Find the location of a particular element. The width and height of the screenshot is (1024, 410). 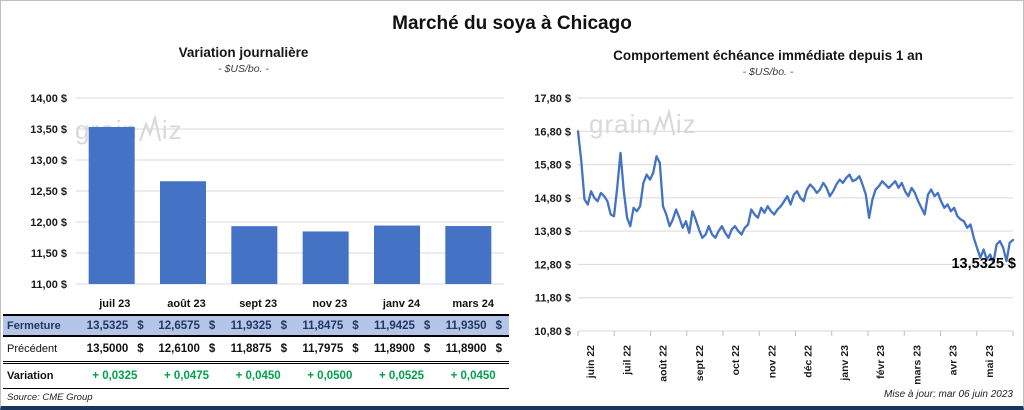

bar-nov 23 is located at coordinates (325, 257).